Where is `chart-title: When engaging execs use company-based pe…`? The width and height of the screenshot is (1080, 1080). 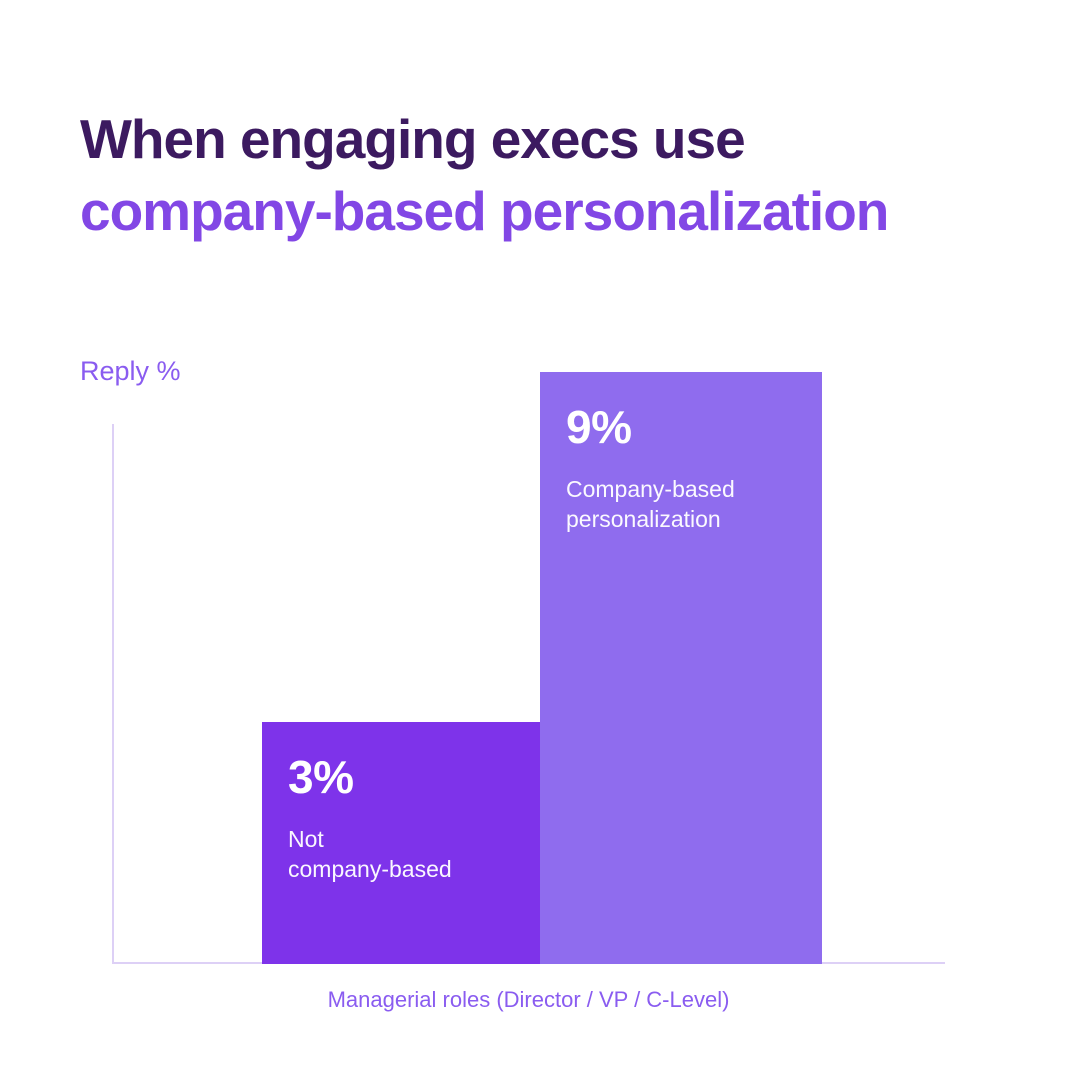 chart-title: When engaging execs use company-based pe… is located at coordinates (484, 175).